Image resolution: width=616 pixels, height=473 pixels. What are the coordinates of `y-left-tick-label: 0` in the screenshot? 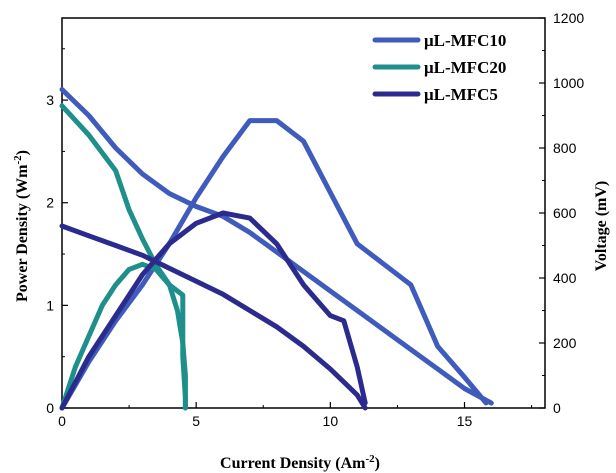 It's located at (50, 408).